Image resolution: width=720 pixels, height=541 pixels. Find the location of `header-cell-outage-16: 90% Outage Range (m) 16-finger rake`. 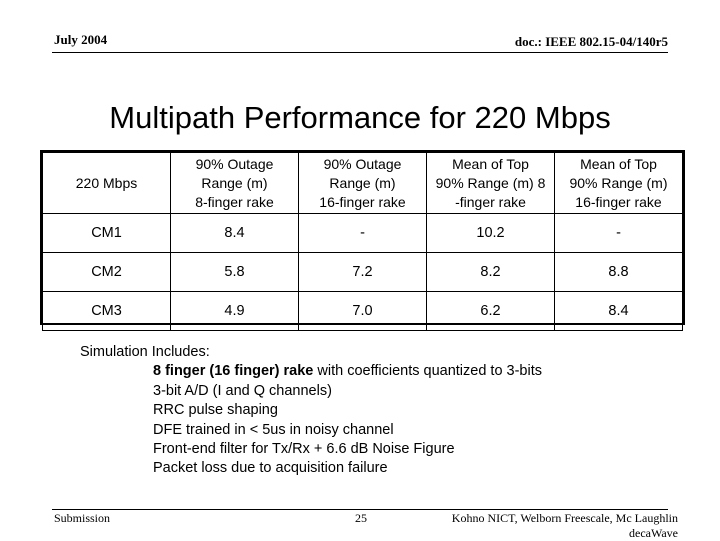

header-cell-outage-16: 90% Outage Range (m) 16-finger rake is located at coordinates (362, 183).